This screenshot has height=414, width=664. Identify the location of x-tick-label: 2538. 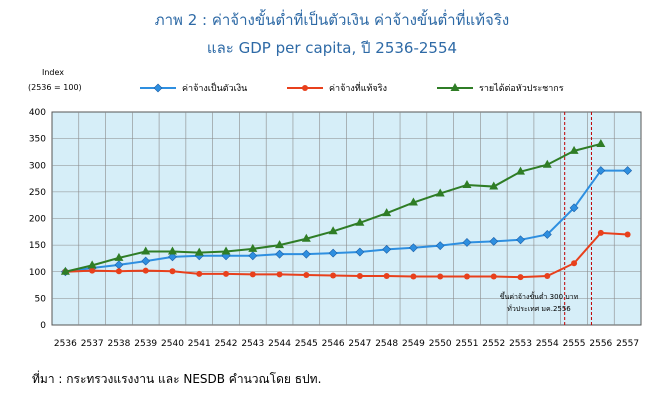
(118, 344).